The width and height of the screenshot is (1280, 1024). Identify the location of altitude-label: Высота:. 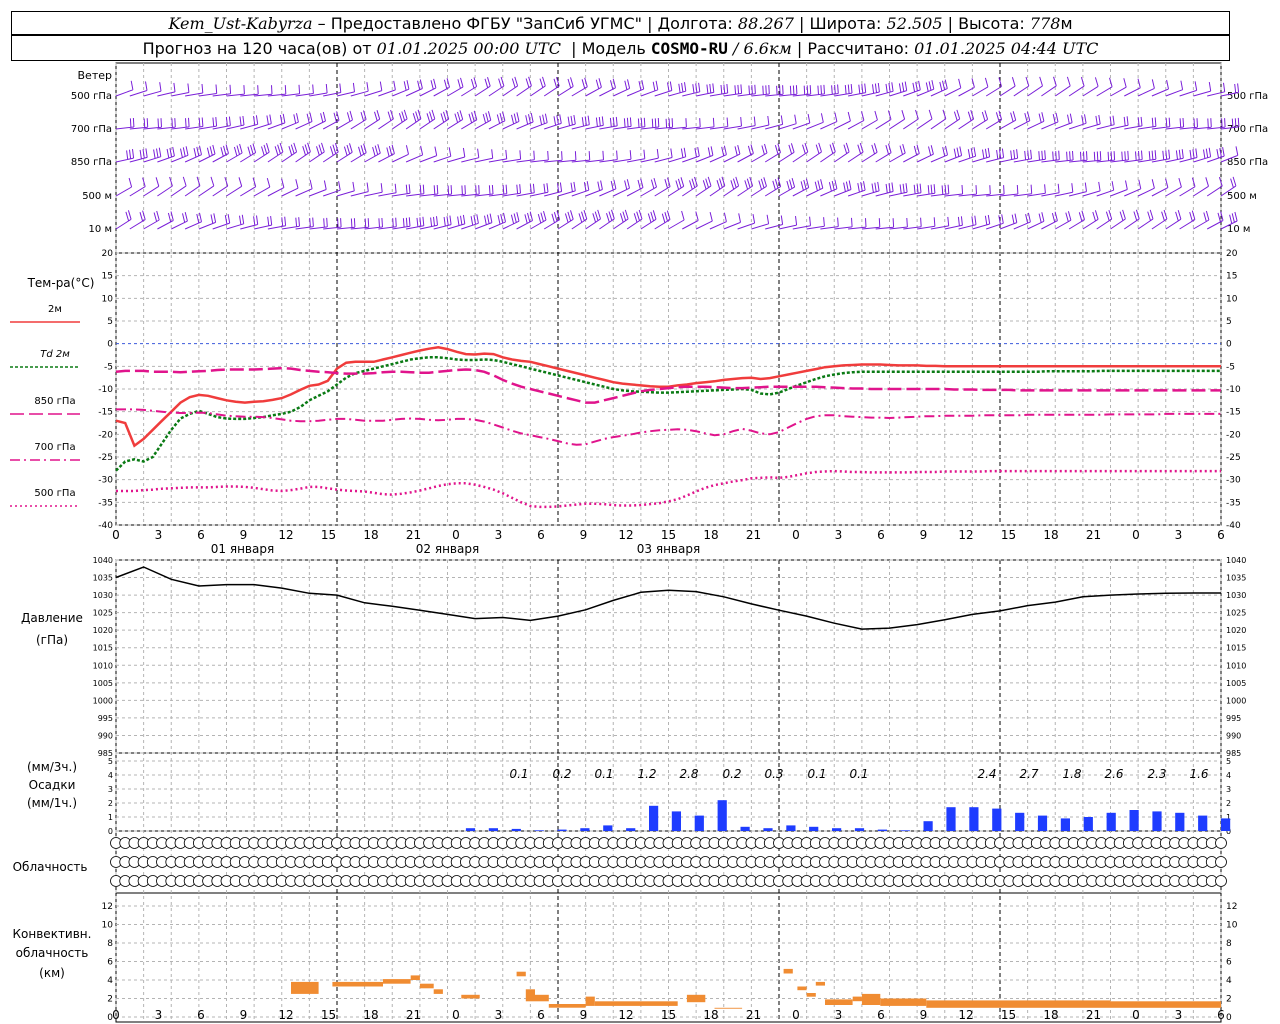
(991, 23).